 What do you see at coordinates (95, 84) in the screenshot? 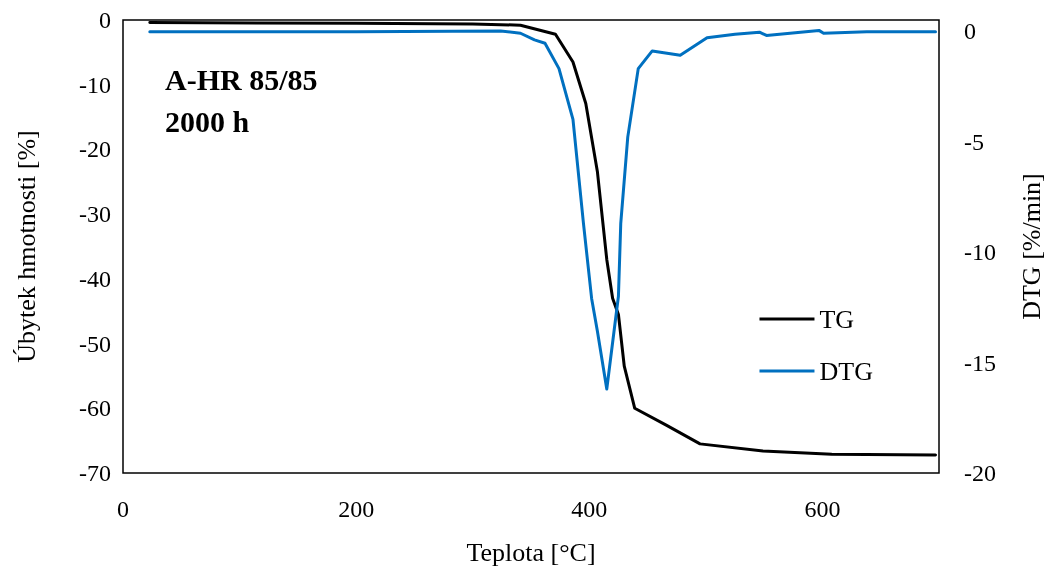
I see `y-tick-label: -10` at bounding box center [95, 84].